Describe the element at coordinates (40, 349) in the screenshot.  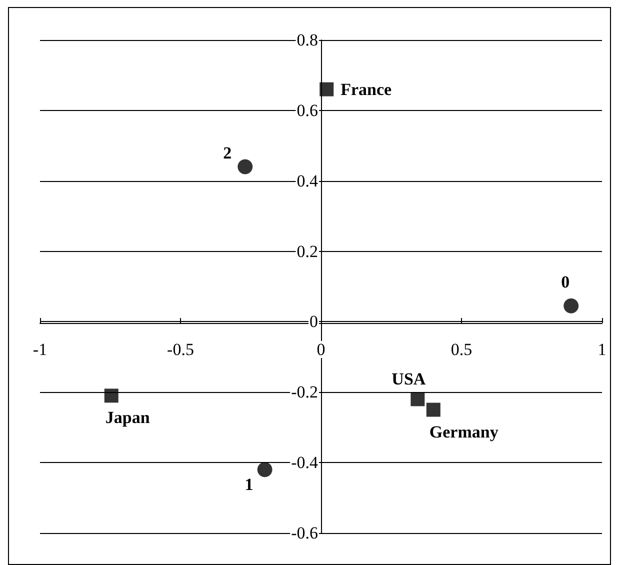
I see `x-tick-label: -1` at that location.